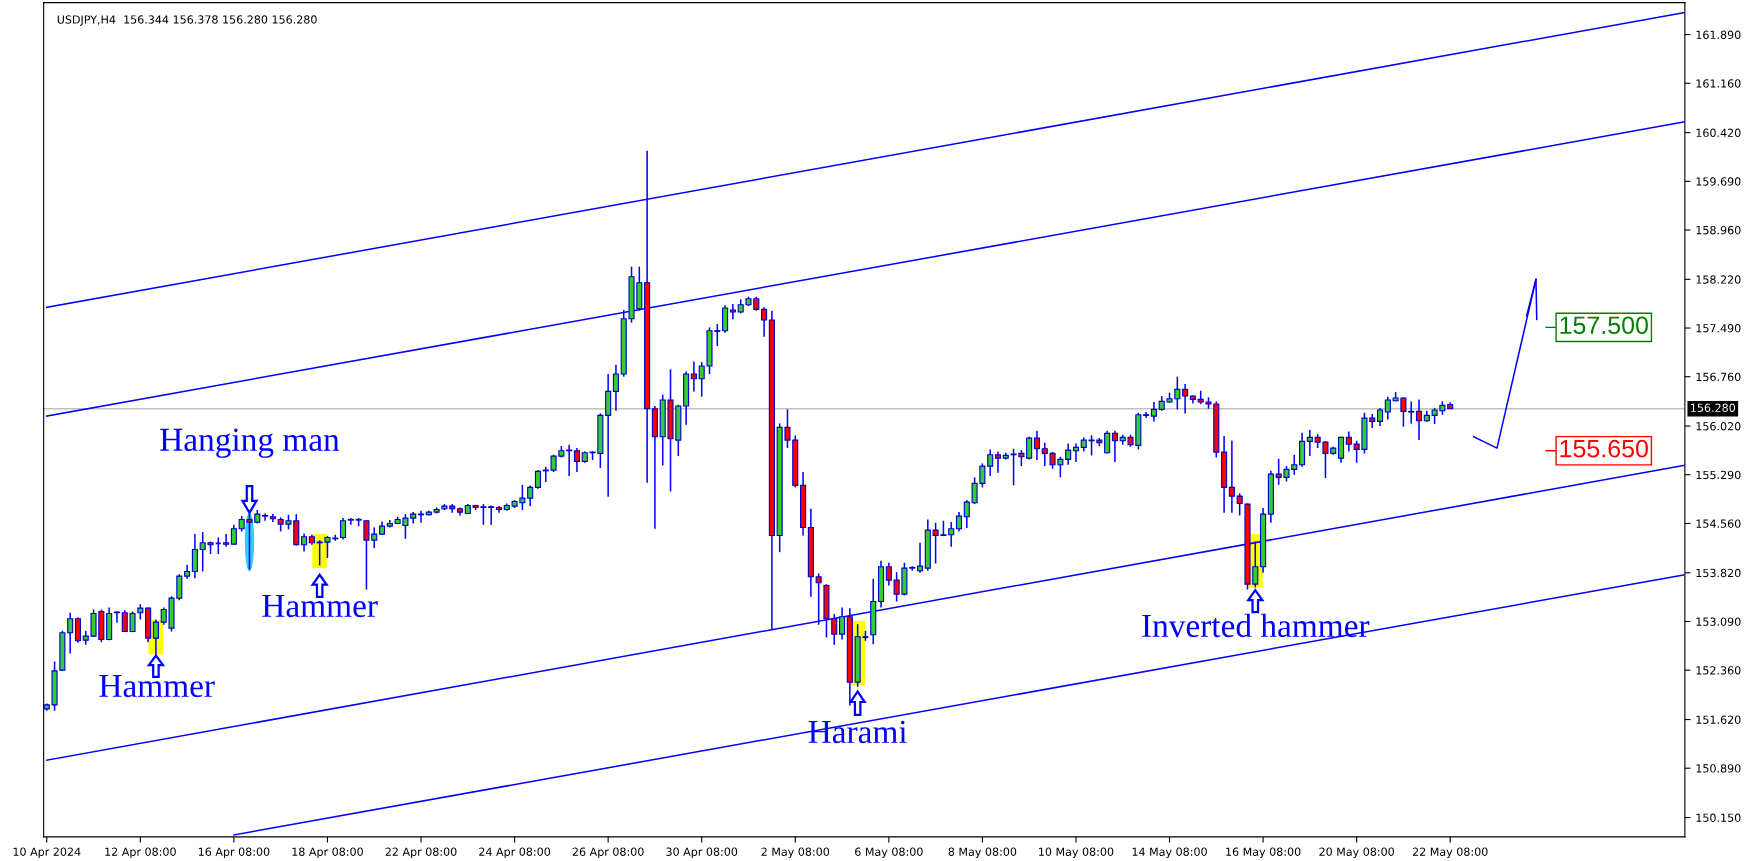 The height and width of the screenshot is (861, 1746). Describe the element at coordinates (187, 20) in the screenshot. I see `text: USDJPY,H4 156.344 156.378 156.280 156.280` at that location.